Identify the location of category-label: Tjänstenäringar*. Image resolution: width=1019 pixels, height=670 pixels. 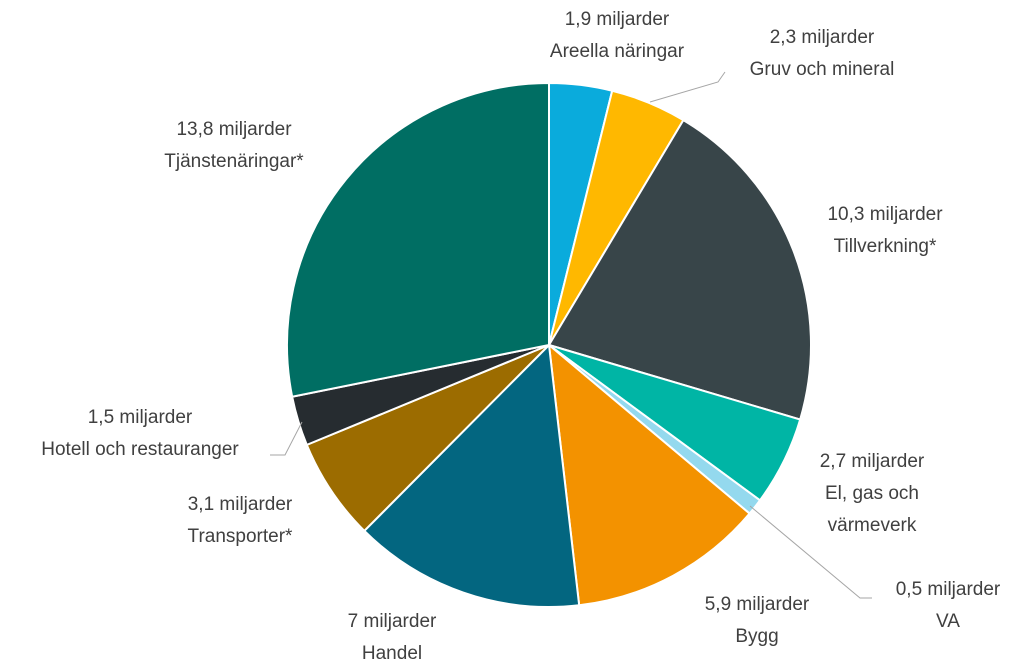
(234, 161).